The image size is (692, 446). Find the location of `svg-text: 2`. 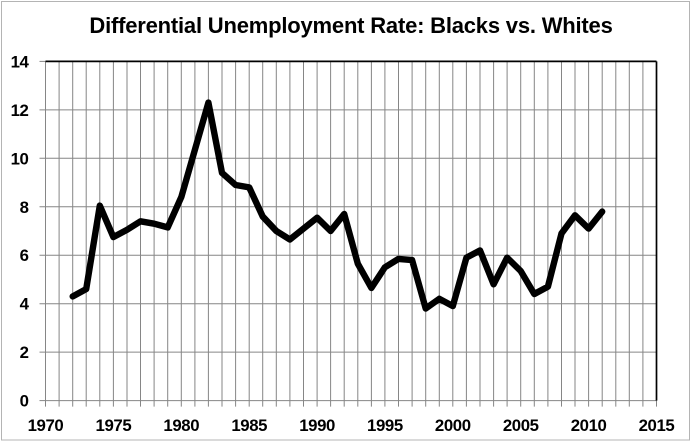

svg-text: 2 is located at coordinates (24, 352).